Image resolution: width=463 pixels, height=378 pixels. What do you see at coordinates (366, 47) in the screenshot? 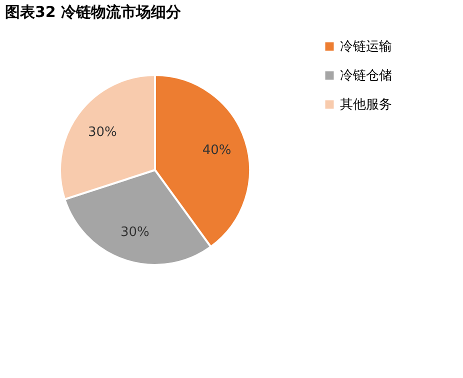
I see `legend-label: 冷链运输` at bounding box center [366, 47].